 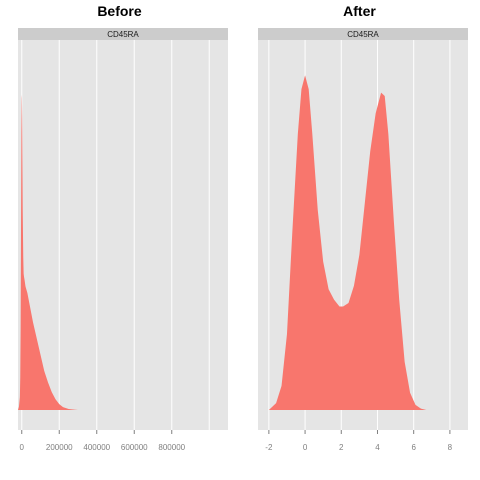 I want to click on x-tick-label-before-0: 0, so click(x=22, y=447).